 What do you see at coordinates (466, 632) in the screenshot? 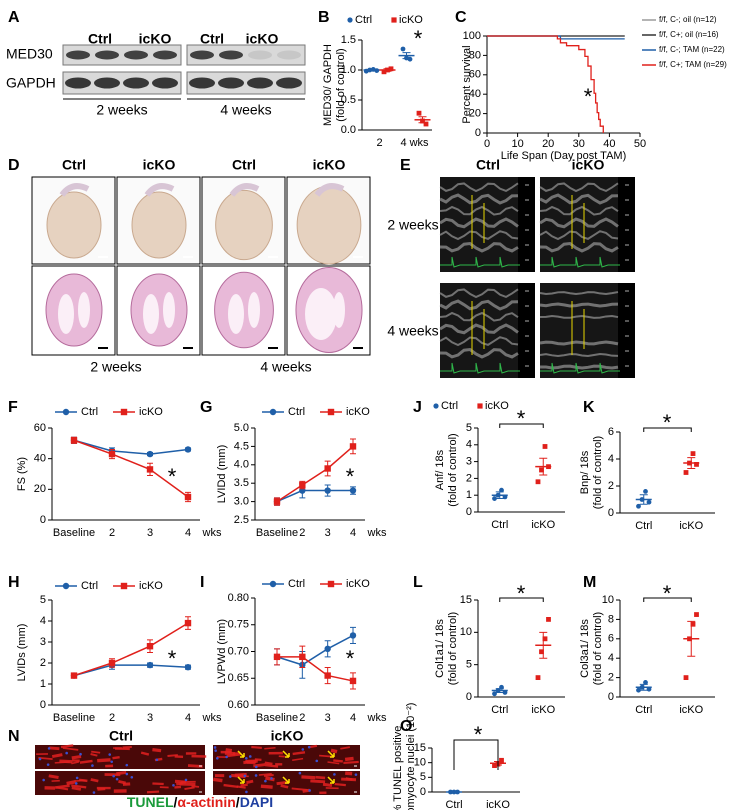
I see `y-tick-label: 10` at bounding box center [466, 632].